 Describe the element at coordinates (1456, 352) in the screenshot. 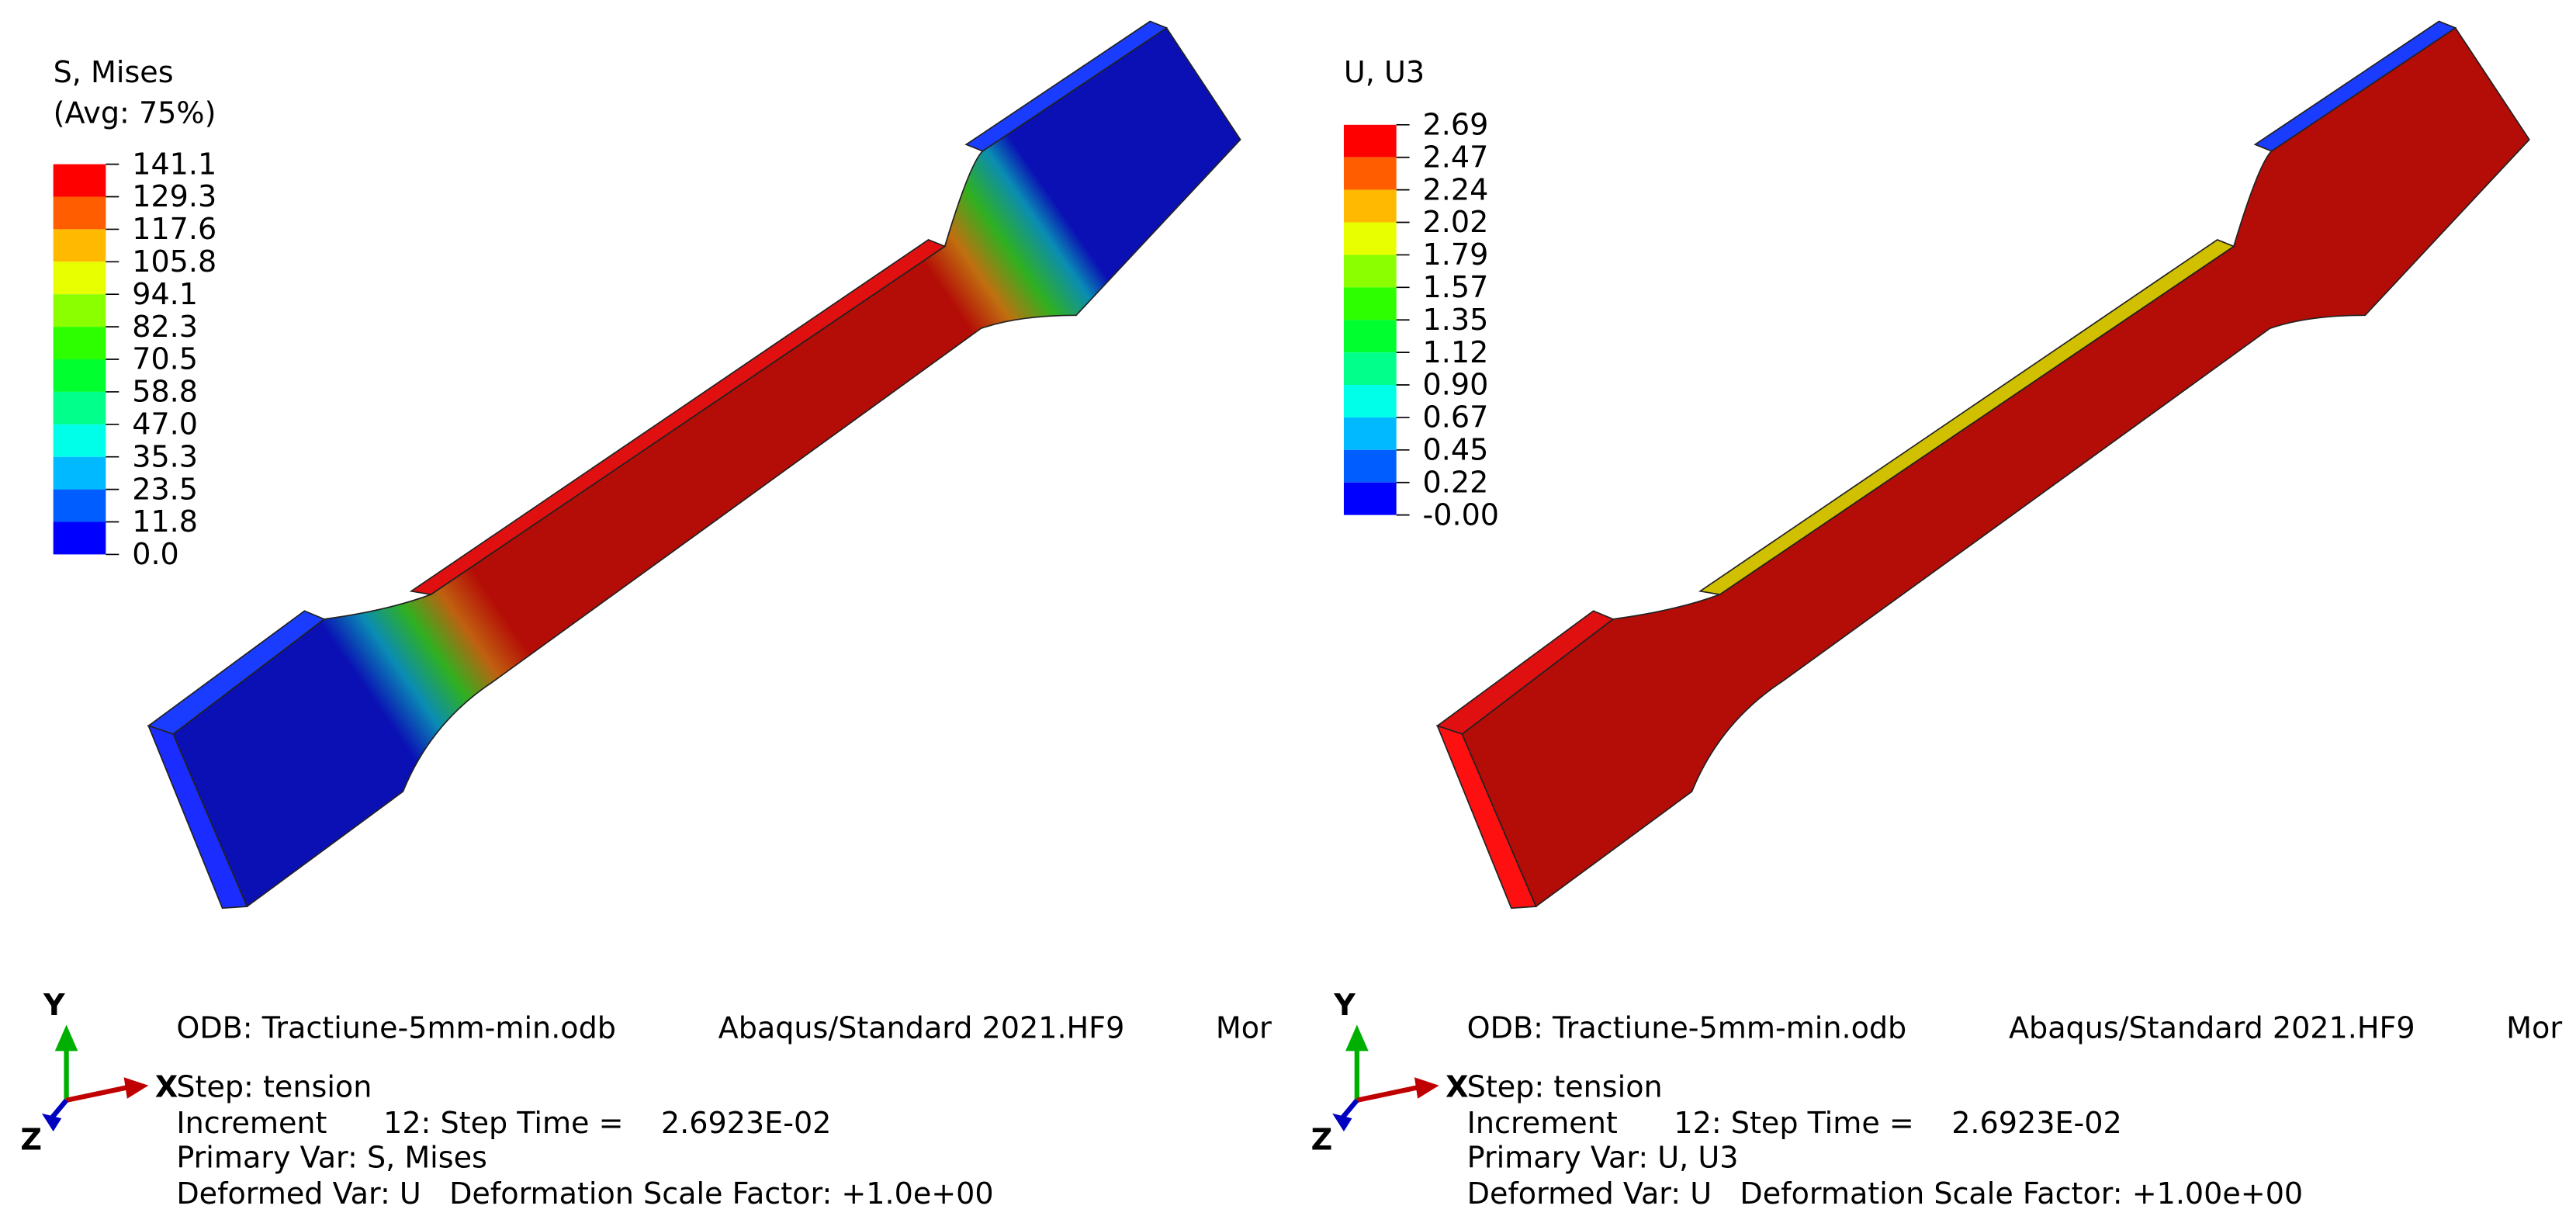

I see `legend-label: 1.12` at that location.